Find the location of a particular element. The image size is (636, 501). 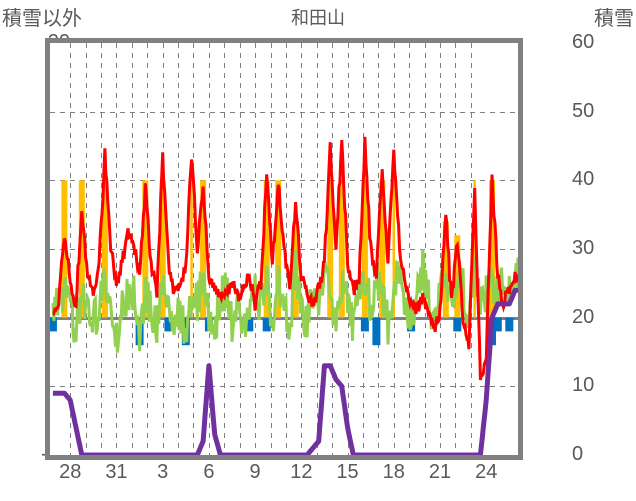

x-tick-5: 12 is located at coordinates (301, 472).